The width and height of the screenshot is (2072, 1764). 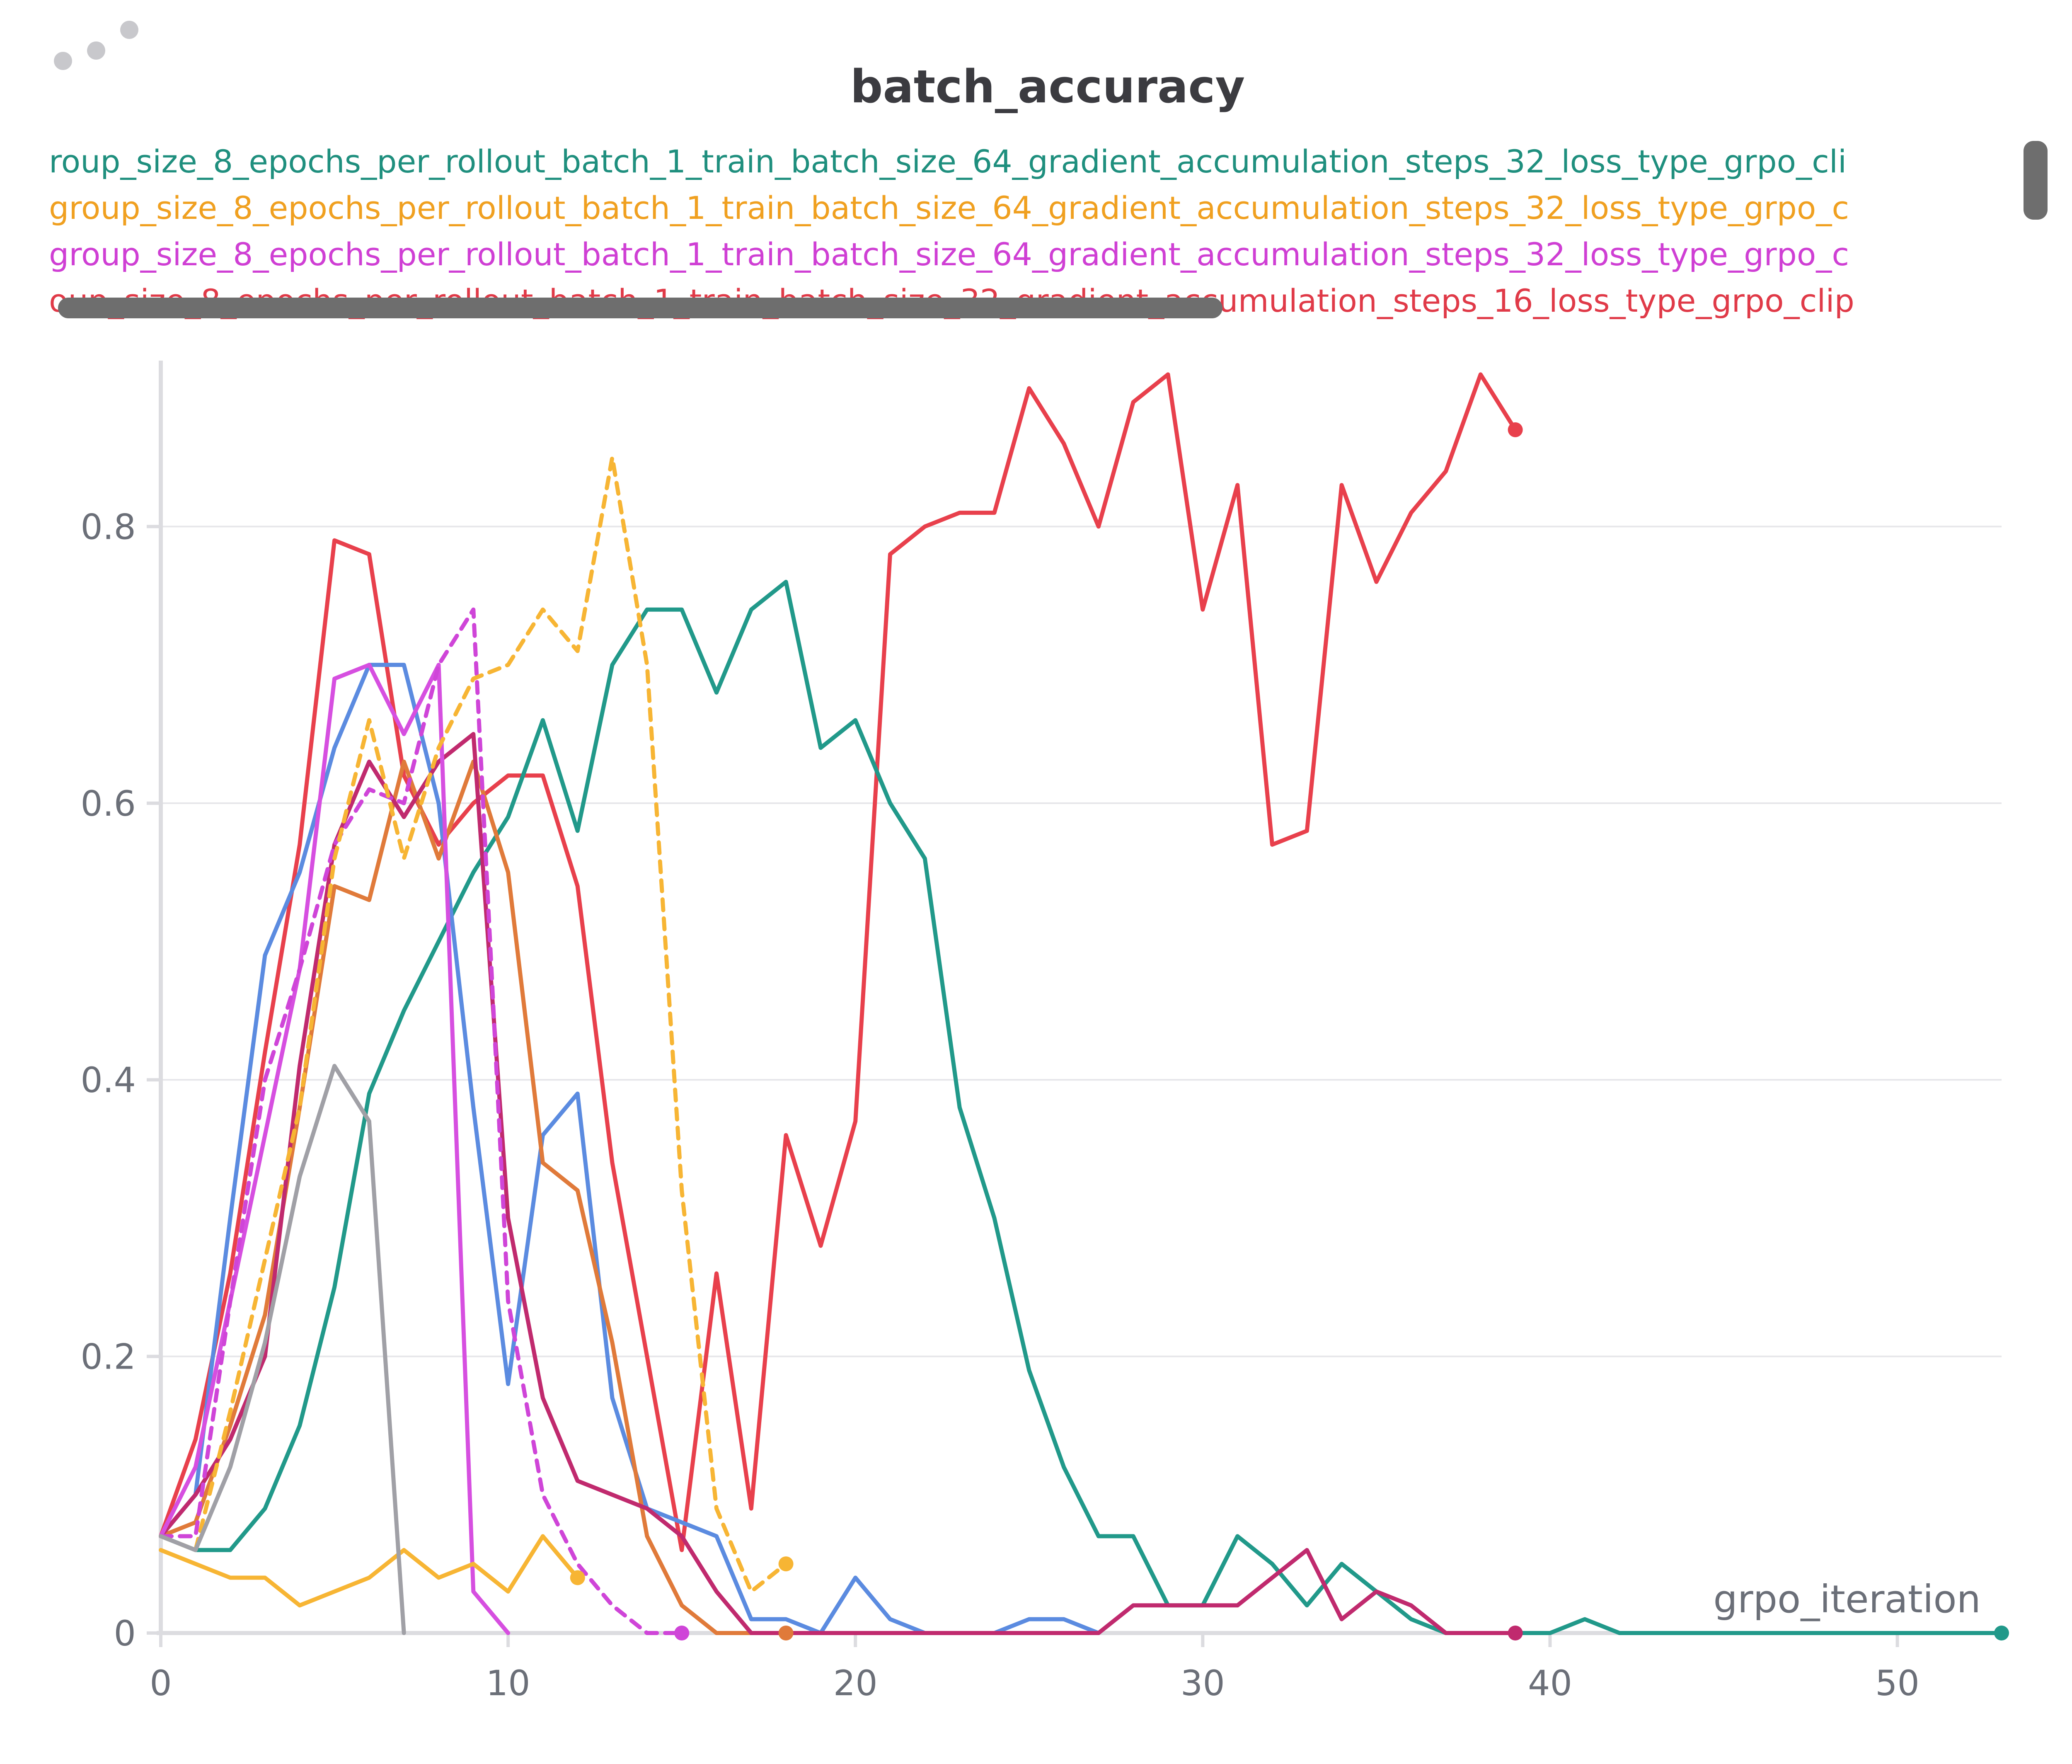 What do you see at coordinates (1203, 1683) in the screenshot?
I see `x-tick-label: 30` at bounding box center [1203, 1683].